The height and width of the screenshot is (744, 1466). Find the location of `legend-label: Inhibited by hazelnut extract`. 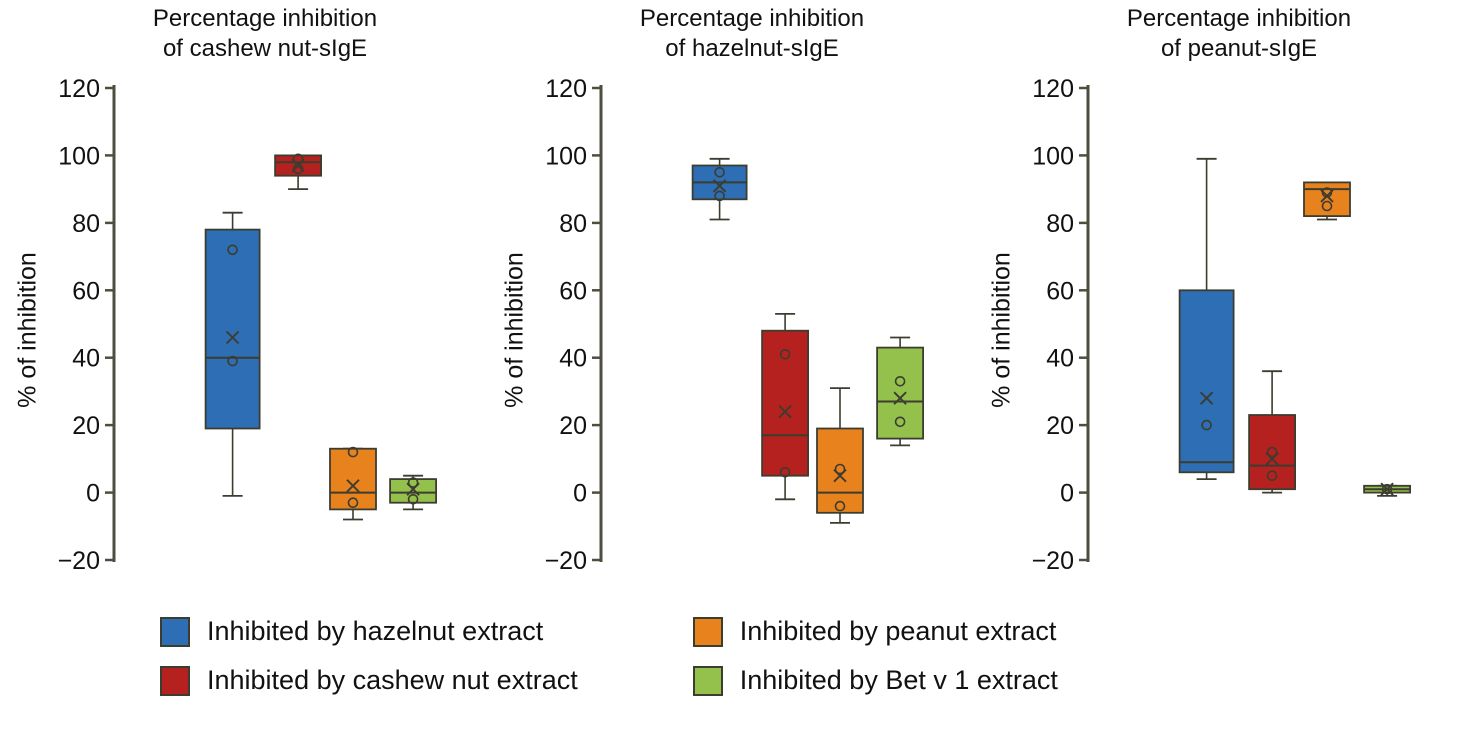

legend-label: Inhibited by hazelnut extract is located at coordinates (375, 631).